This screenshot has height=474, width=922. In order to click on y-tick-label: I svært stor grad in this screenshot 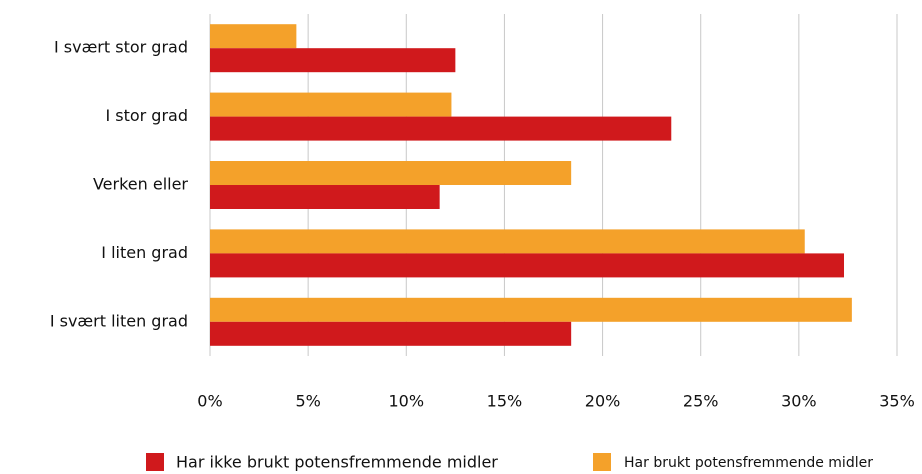, I will do `click(121, 47)`.